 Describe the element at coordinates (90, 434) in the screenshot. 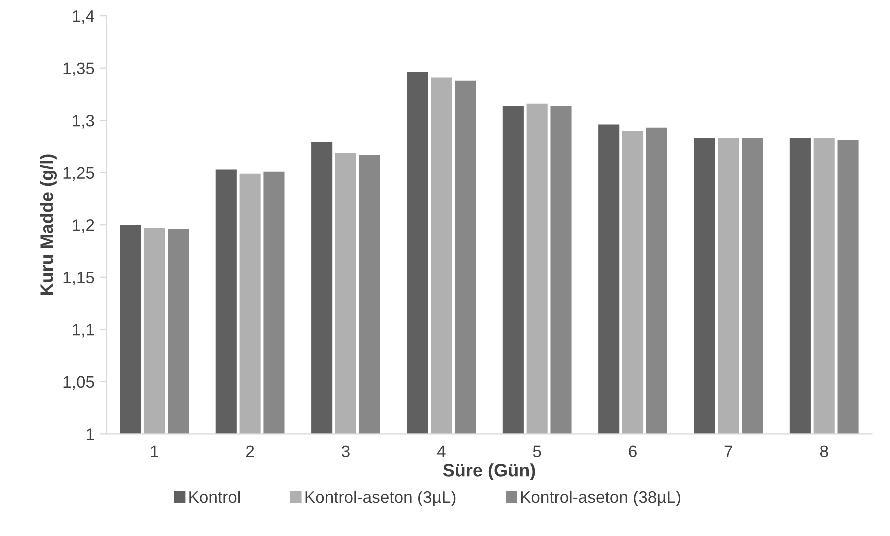

I see `y-tick-label: 1` at that location.